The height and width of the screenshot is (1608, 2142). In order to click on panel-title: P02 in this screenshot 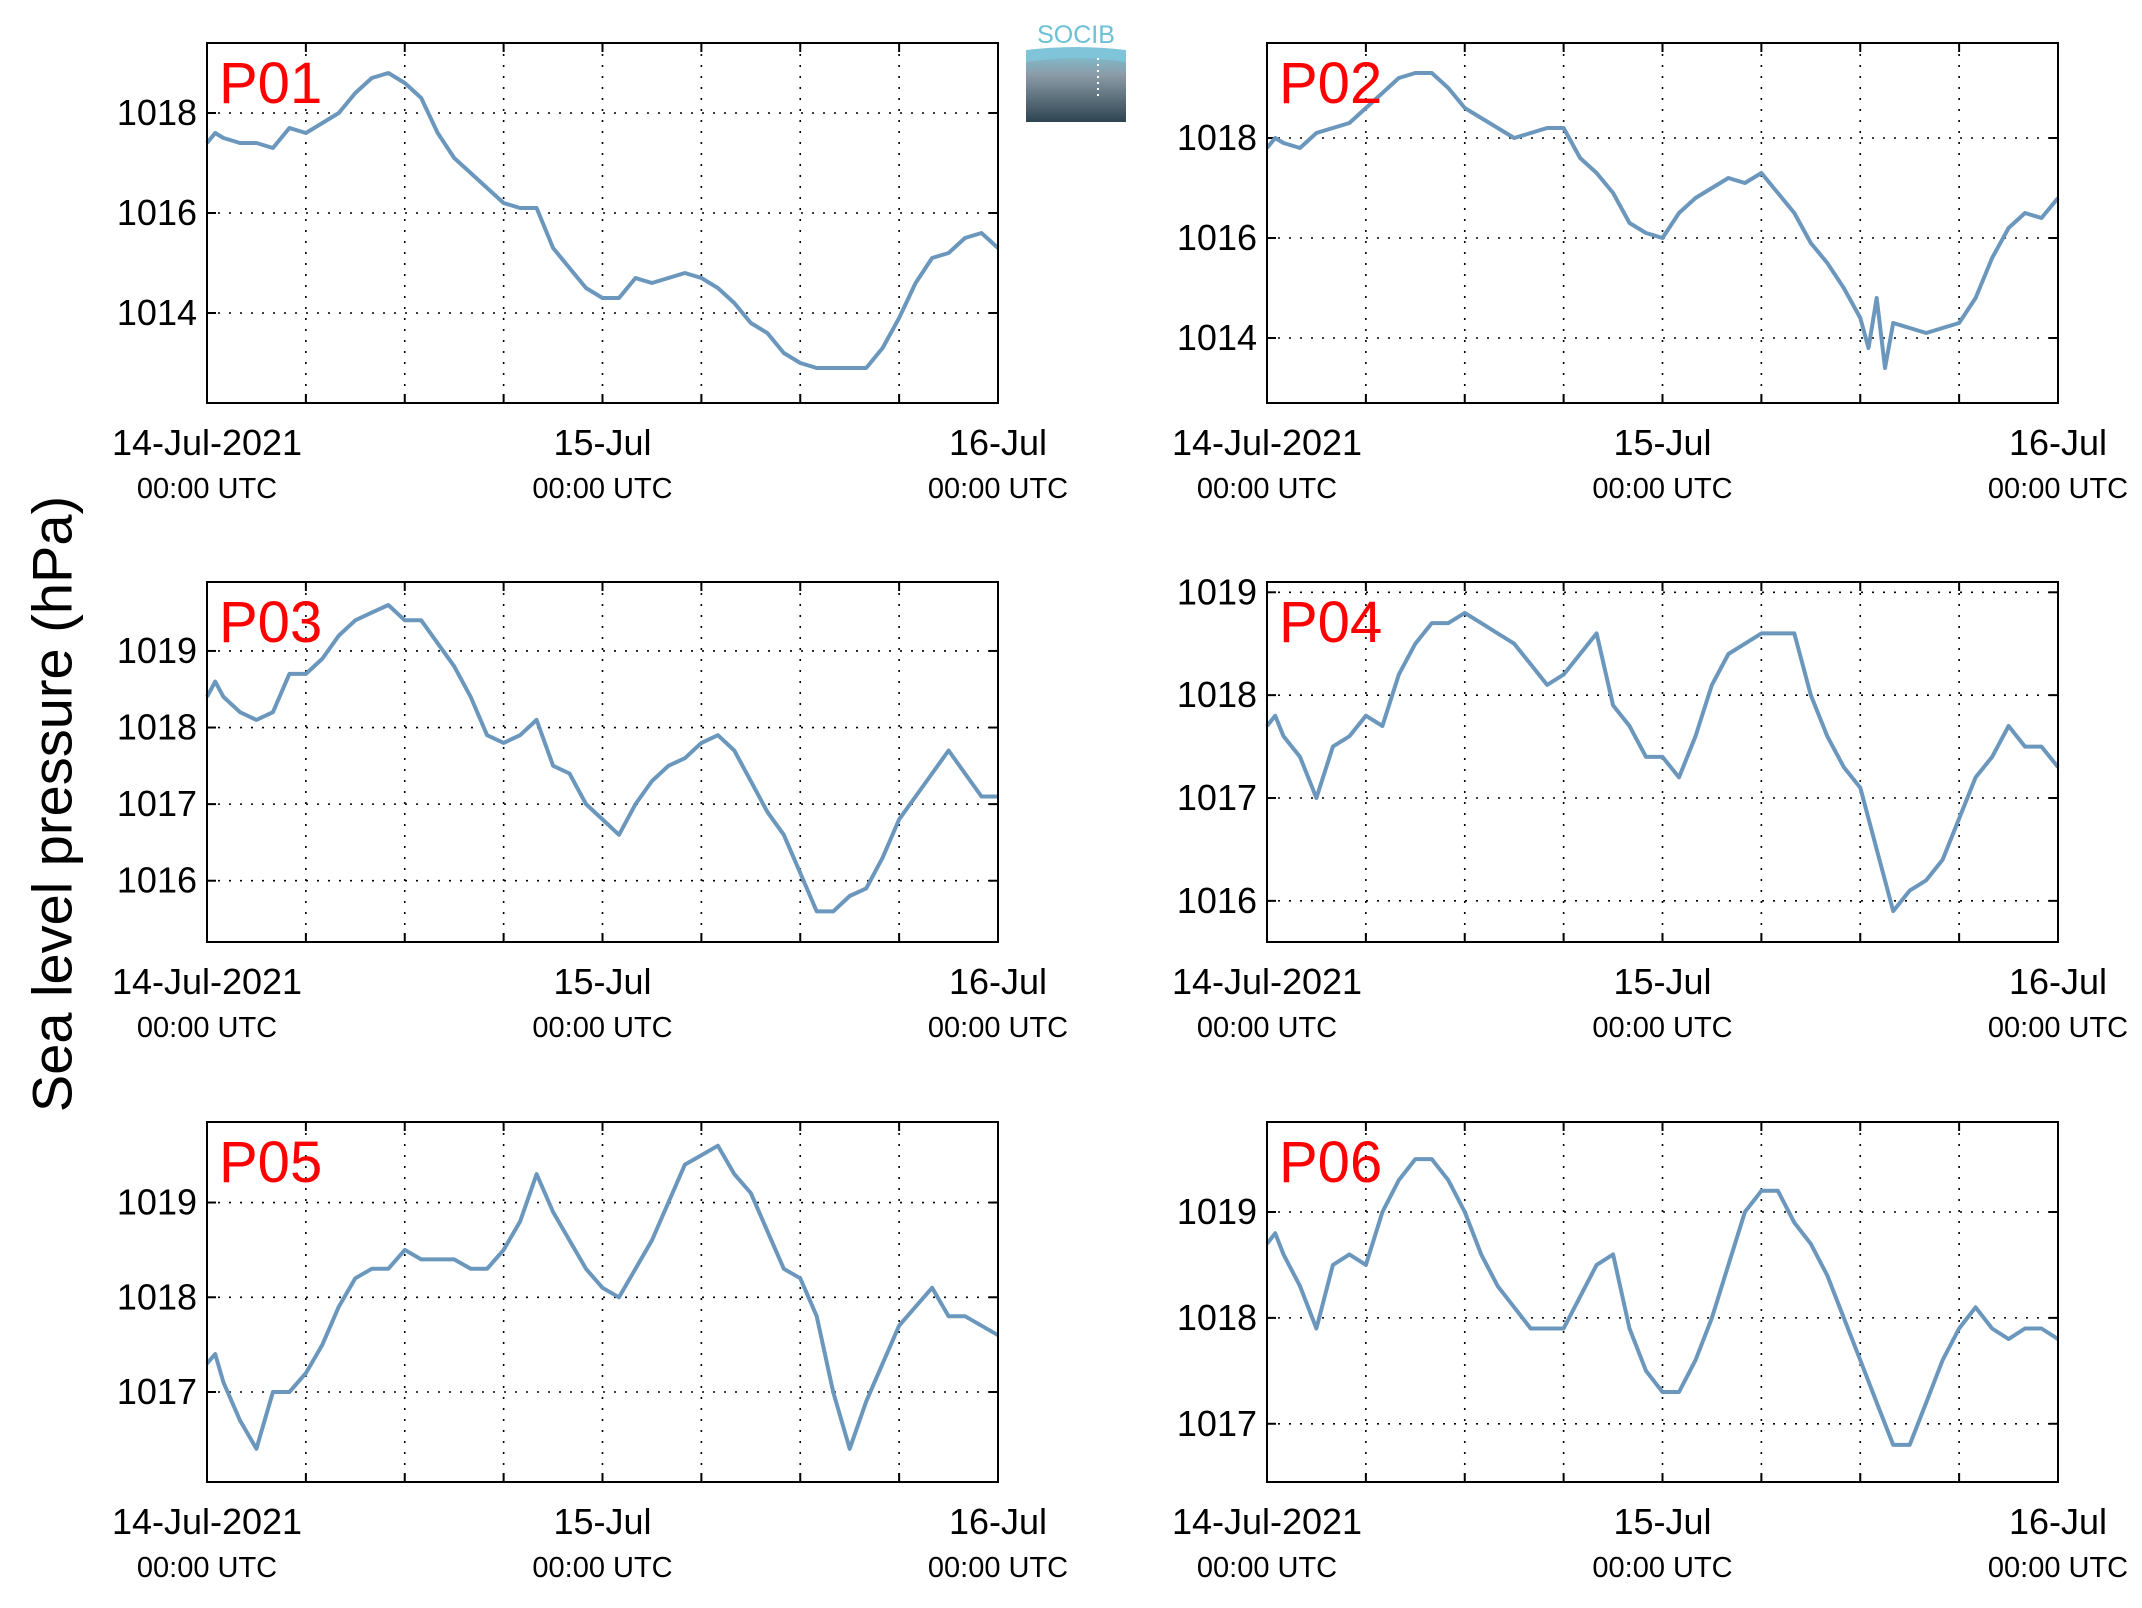, I will do `click(1330, 83)`.